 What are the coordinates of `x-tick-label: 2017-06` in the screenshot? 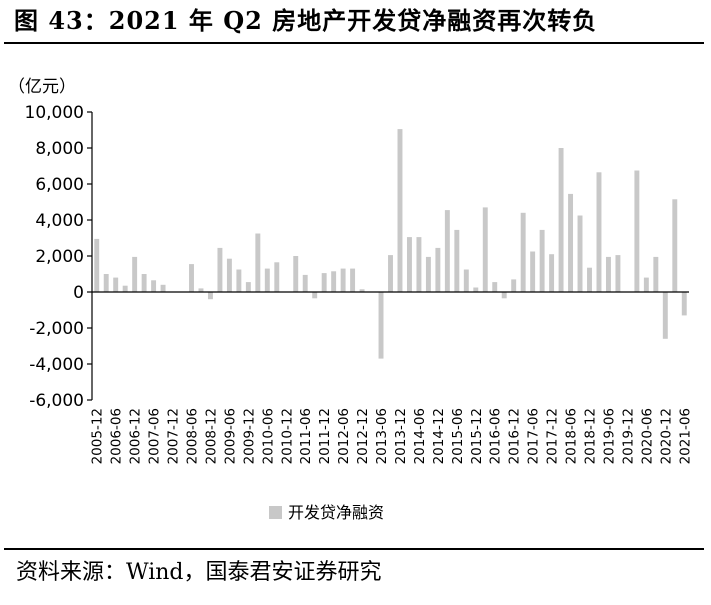 It's located at (534, 436).